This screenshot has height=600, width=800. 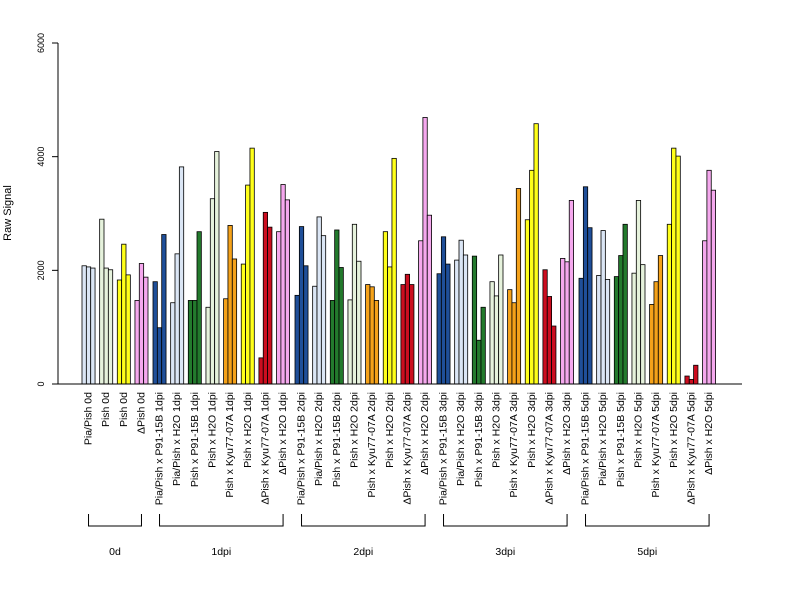 What do you see at coordinates (709, 433) in the screenshot?
I see `x-tick-label: ΔPish x H2O 5dpi` at bounding box center [709, 433].